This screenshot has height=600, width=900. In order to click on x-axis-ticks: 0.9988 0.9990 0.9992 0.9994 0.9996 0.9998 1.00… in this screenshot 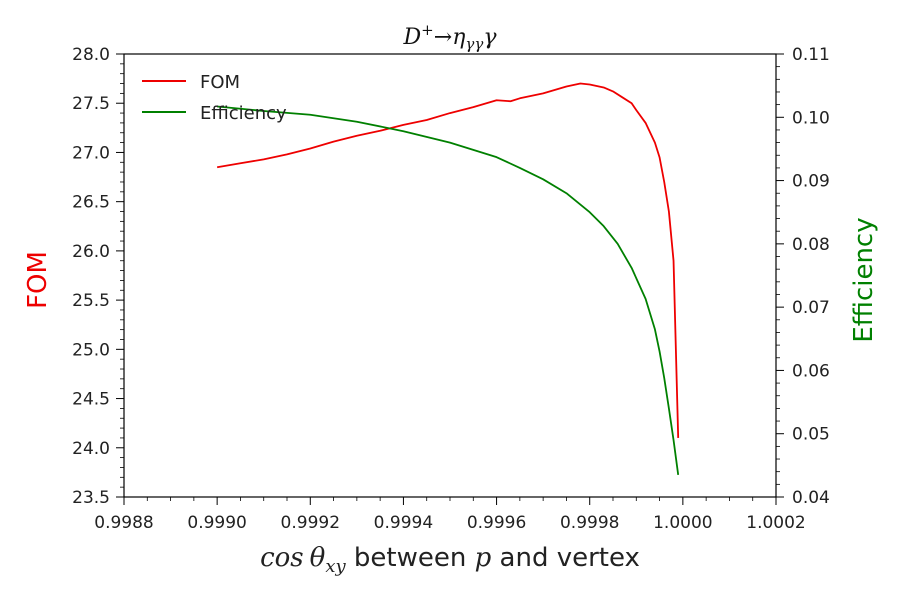, I will do `click(450, 515)`.